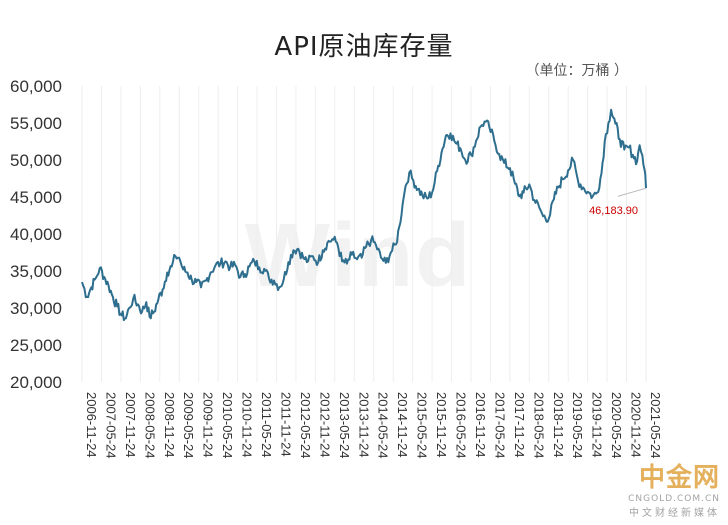 This screenshot has height=525, width=728. I want to click on x-tick-label: 2007-11-24, so click(130, 425).